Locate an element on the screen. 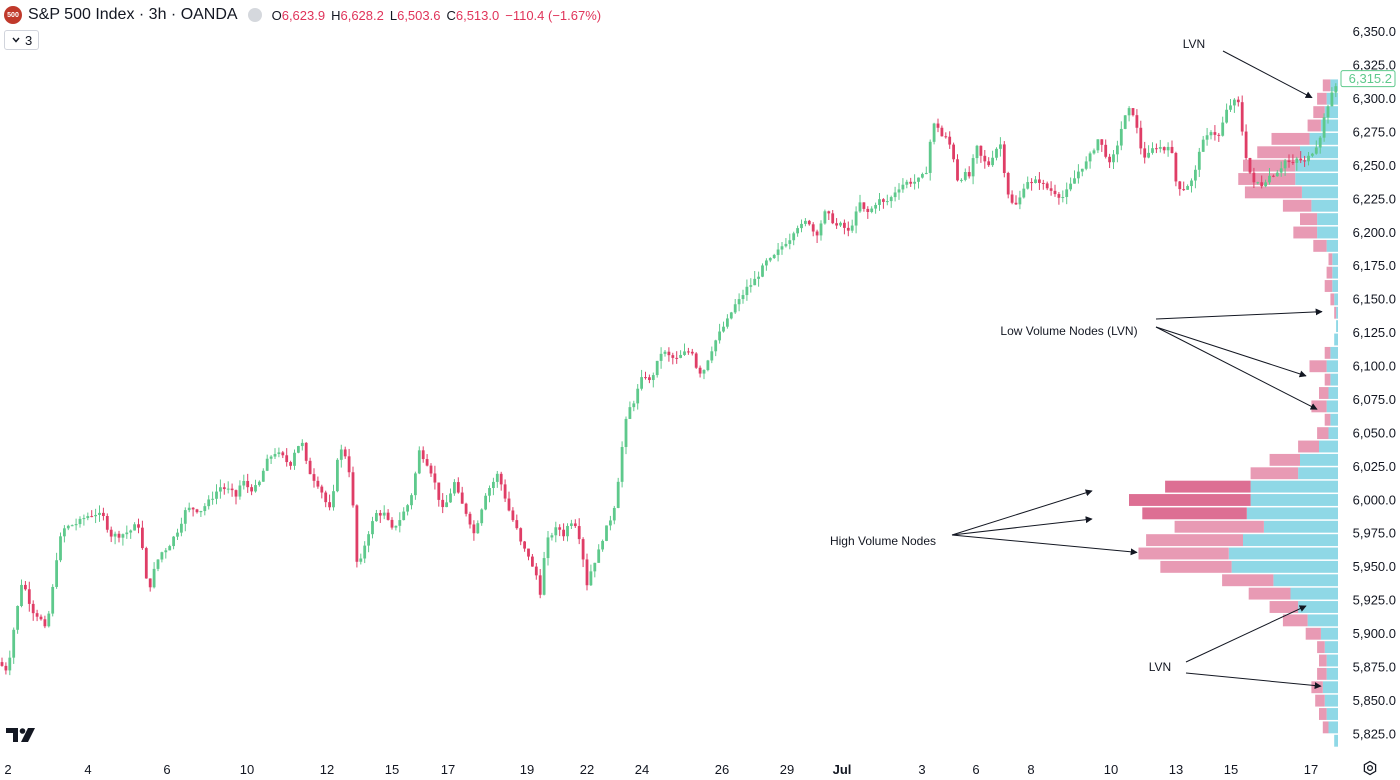  x-tick-label: 24 is located at coordinates (642, 769).